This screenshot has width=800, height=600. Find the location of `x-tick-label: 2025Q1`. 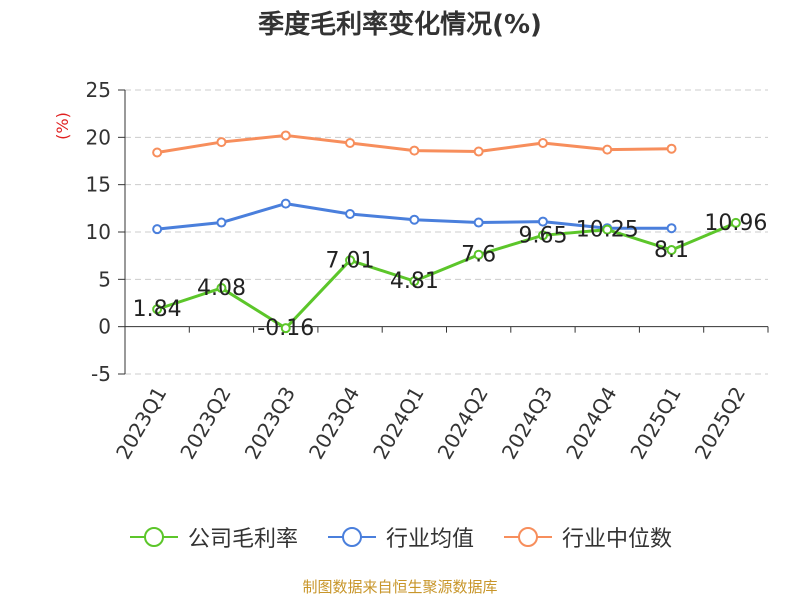

x-tick-label: 2025Q1 is located at coordinates (655, 423).